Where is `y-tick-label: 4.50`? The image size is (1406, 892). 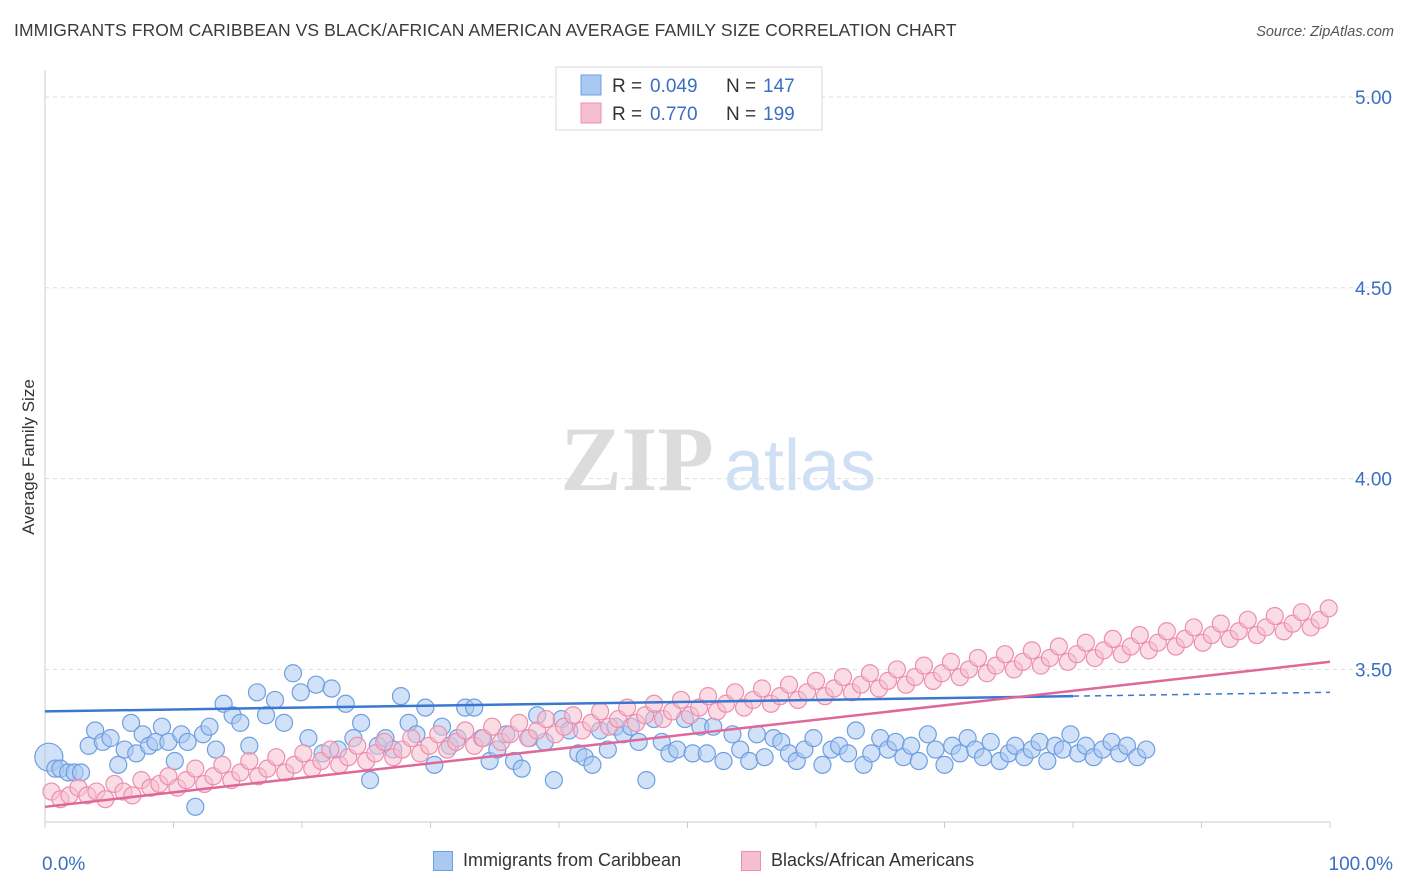
y-tick-label: 4.50 is located at coordinates (1373, 289).